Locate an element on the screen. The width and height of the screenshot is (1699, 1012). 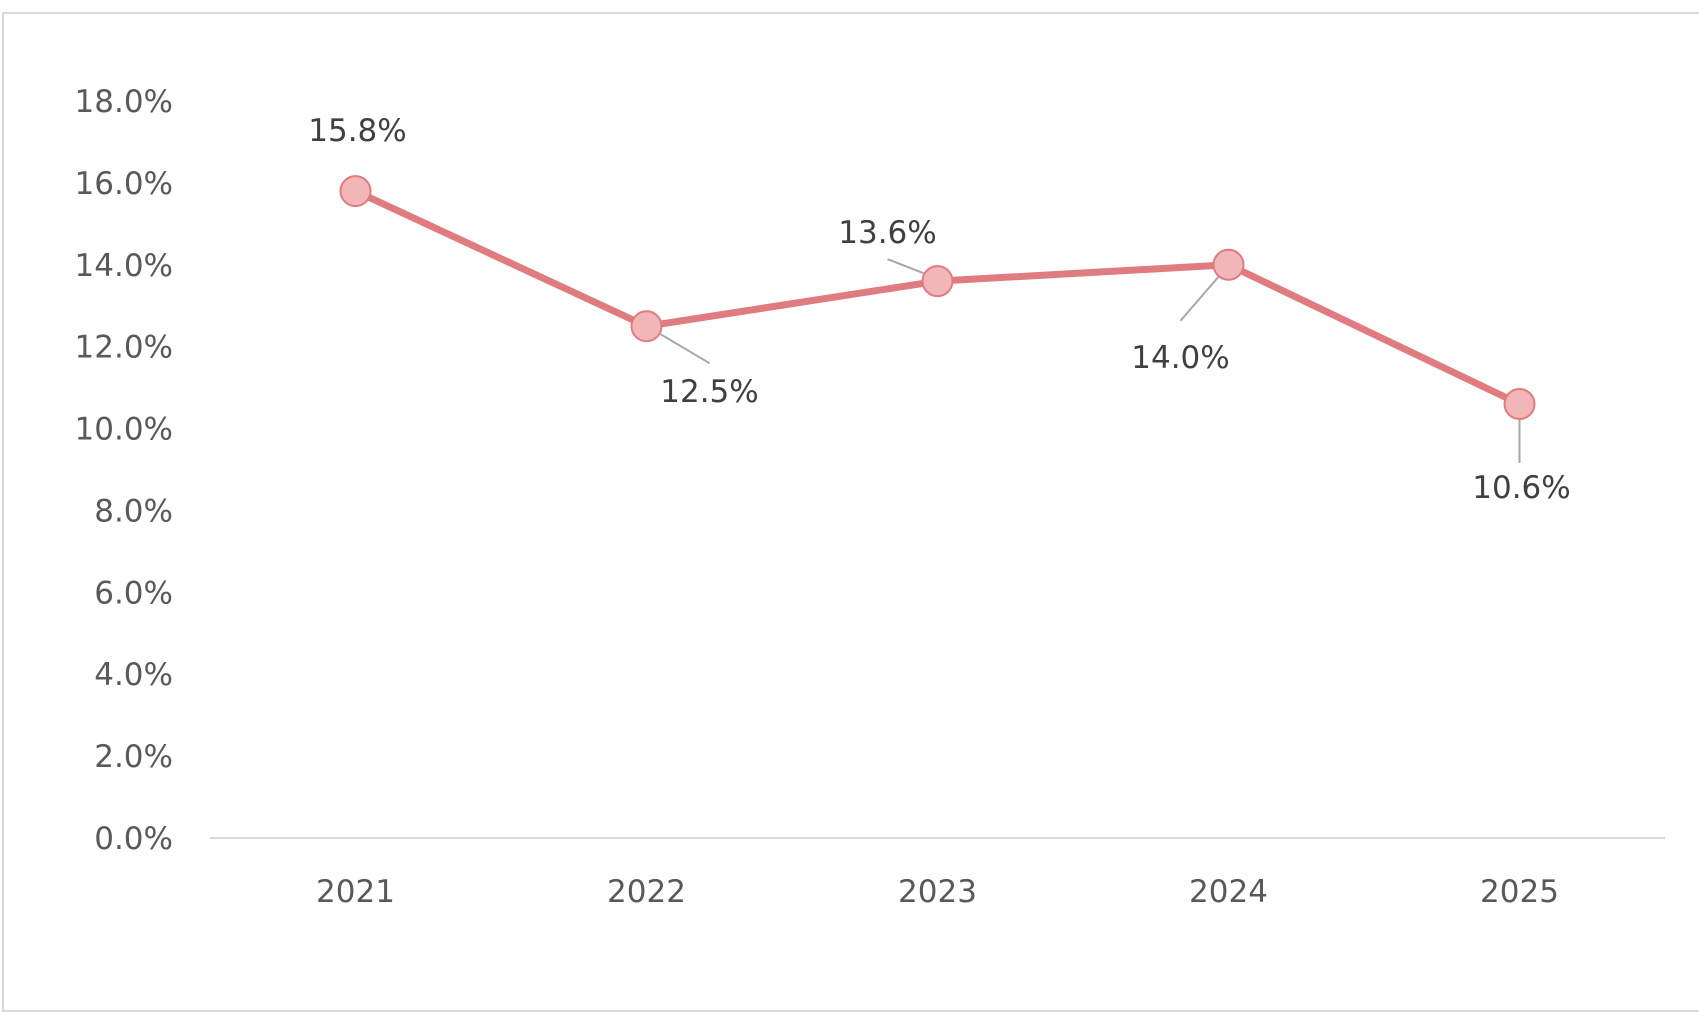
y-tick-label: 12.0% is located at coordinates (124, 348).